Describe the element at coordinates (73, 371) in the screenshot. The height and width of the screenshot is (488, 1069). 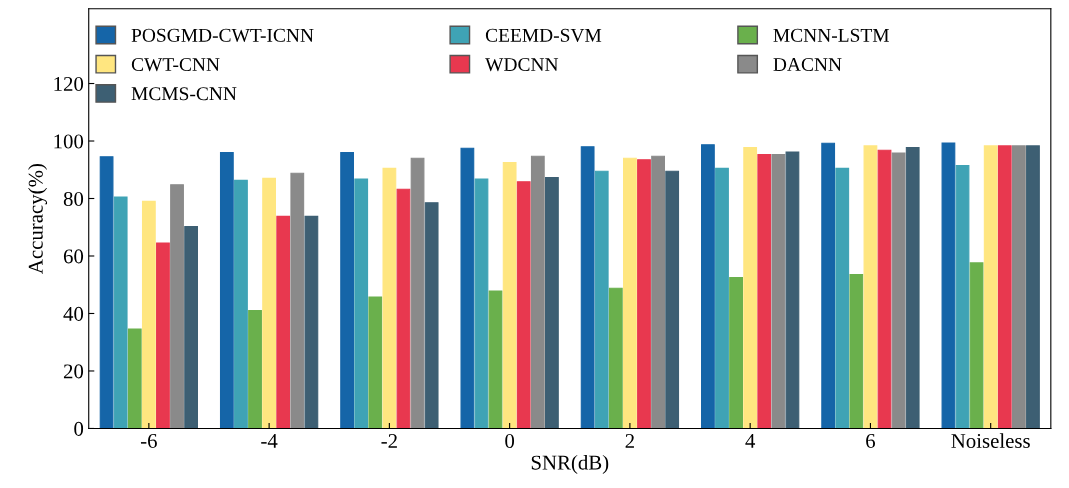
I see `y-tick-label: 20` at that location.